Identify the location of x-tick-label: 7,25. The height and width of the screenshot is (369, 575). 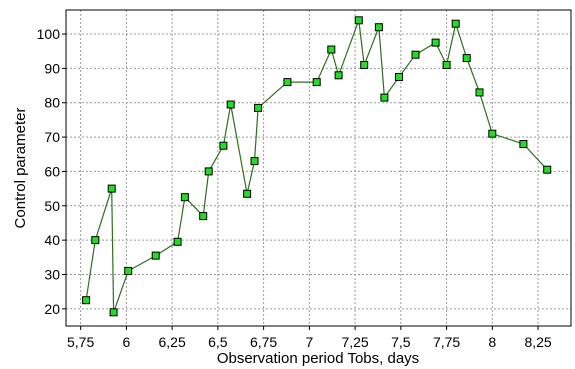
(354, 342).